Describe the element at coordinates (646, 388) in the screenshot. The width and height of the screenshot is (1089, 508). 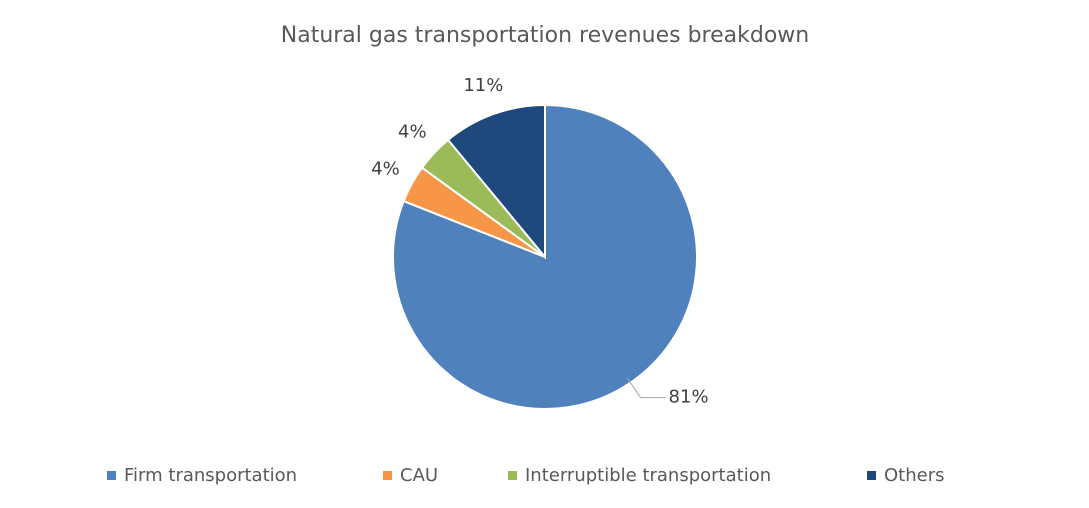
I see `leader-line` at that location.